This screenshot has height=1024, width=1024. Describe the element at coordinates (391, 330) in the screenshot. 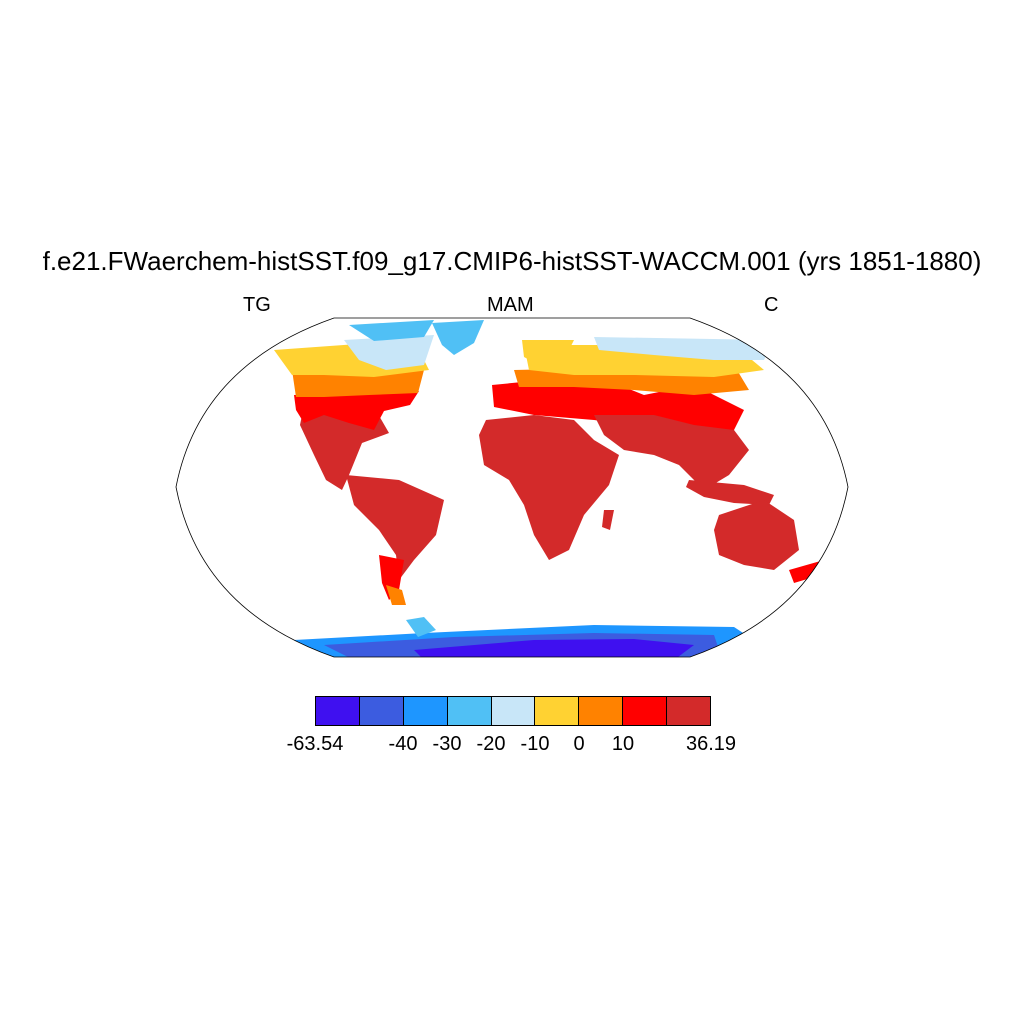

I see `arctic-islands` at that location.